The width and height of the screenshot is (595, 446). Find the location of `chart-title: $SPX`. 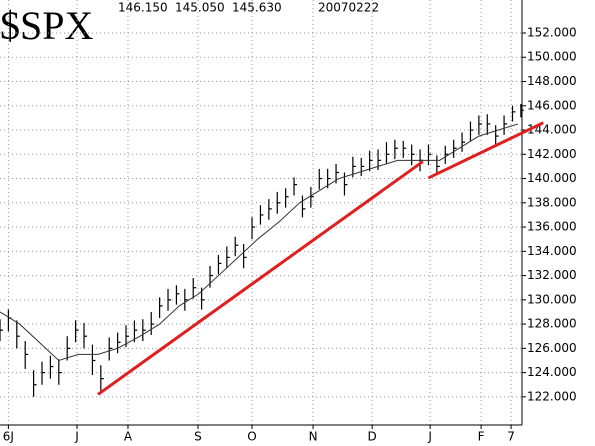

chart-title: $SPX is located at coordinates (46, 25).